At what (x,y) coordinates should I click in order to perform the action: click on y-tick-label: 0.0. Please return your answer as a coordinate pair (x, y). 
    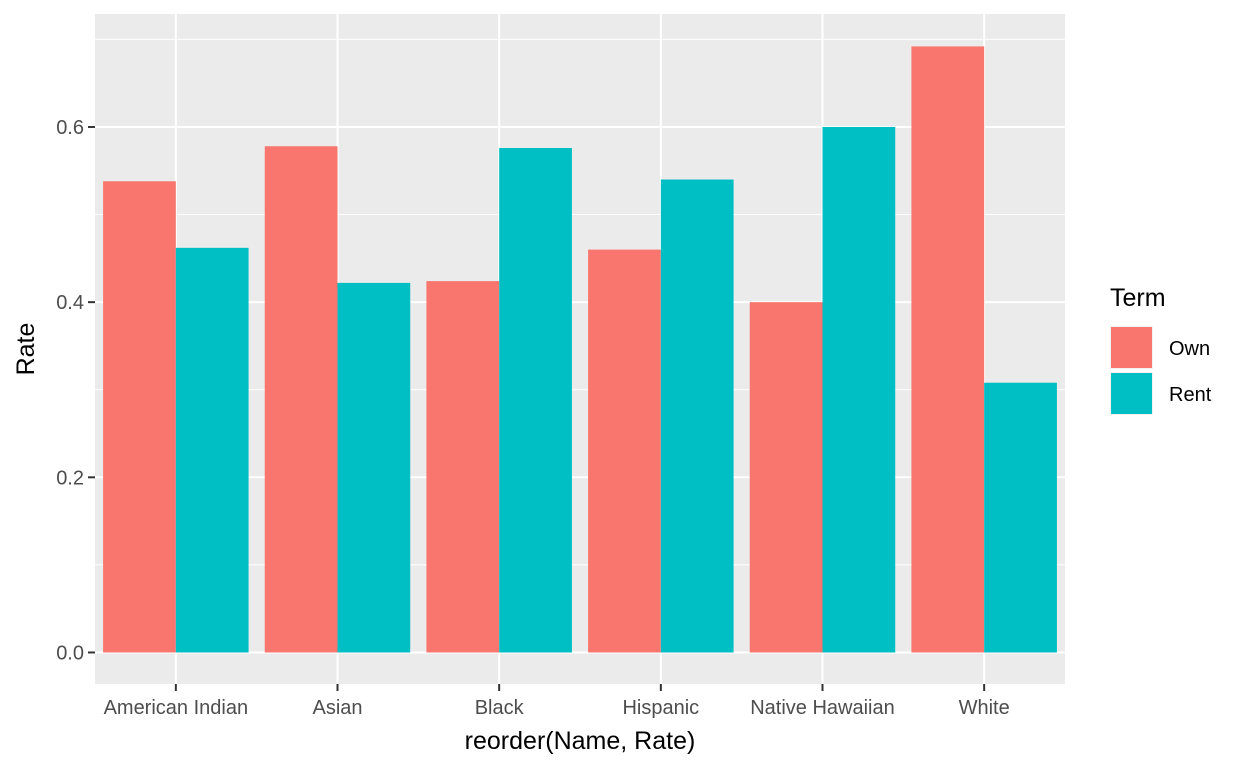
    Looking at the image, I should click on (70, 653).